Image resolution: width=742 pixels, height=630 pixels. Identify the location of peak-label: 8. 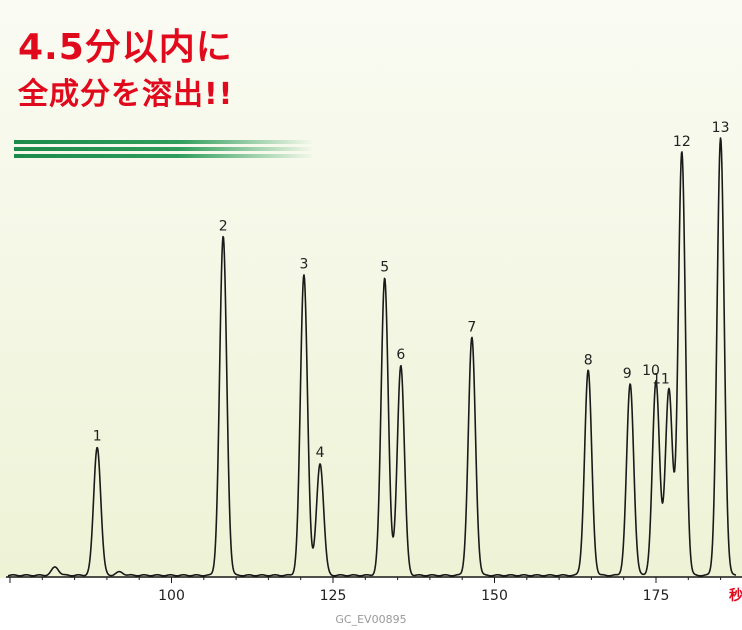
(588, 360).